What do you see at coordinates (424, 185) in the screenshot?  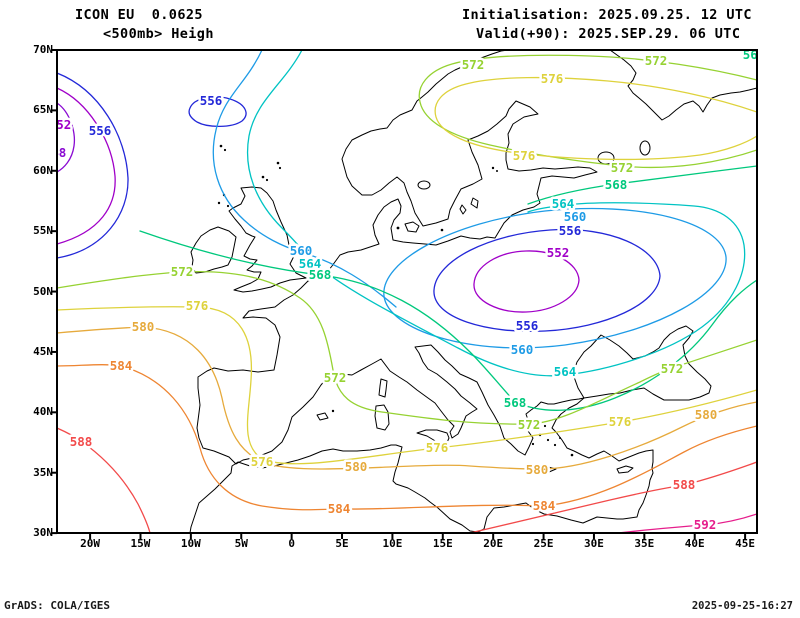 I see `lake-vanern` at bounding box center [424, 185].